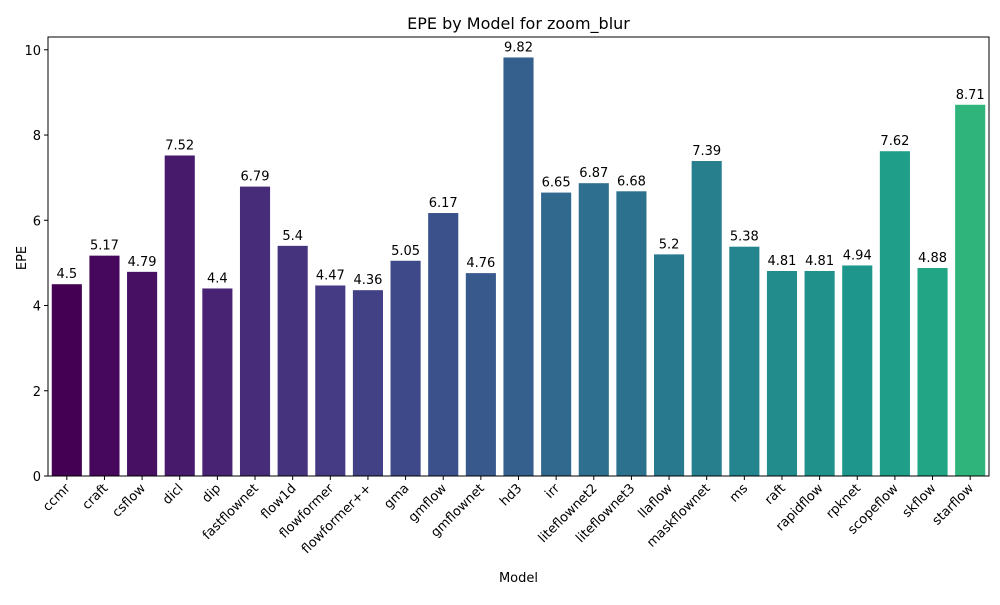 This screenshot has height=605, width=1000. What do you see at coordinates (552, 491) in the screenshot?
I see `x-tick-label: irr` at bounding box center [552, 491].